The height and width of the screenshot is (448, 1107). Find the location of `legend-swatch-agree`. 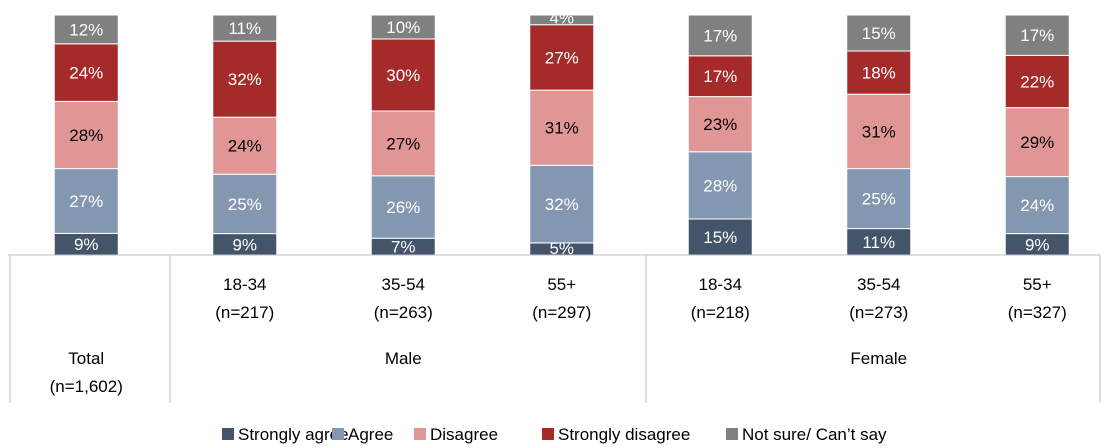

legend-swatch-agree is located at coordinates (338, 434).